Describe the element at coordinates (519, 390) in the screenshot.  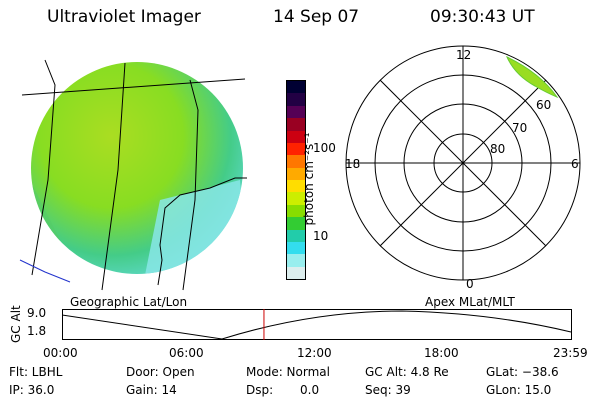
I see `glon-info: GLon: 15.0` at that location.